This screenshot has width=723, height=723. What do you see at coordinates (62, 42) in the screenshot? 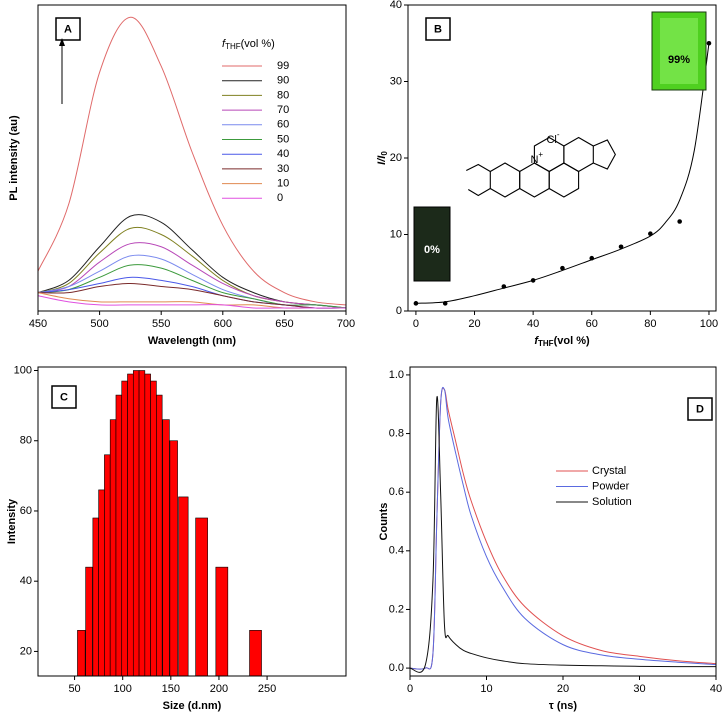
I see `arrow-head` at bounding box center [62, 42].